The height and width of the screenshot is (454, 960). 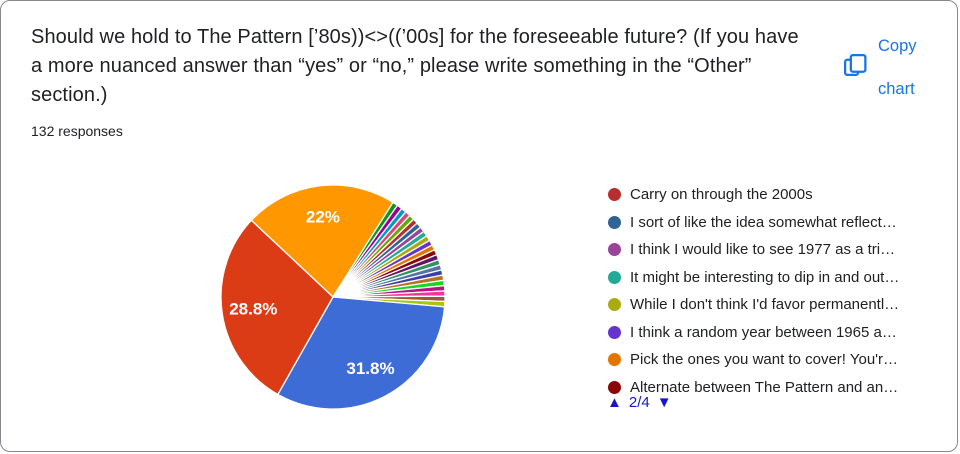 I want to click on pie-chart-container: 22% 31.8% 28.8%, so click(x=333, y=297).